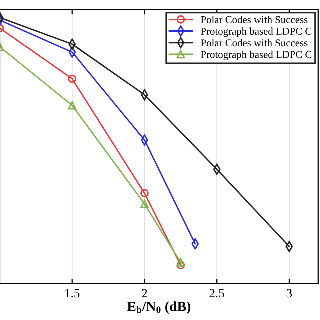 Image resolution: width=320 pixels, height=320 pixels. I want to click on x-axis-title: E$_{b}$/N$_{0}$ (dB), so click(159, 308).